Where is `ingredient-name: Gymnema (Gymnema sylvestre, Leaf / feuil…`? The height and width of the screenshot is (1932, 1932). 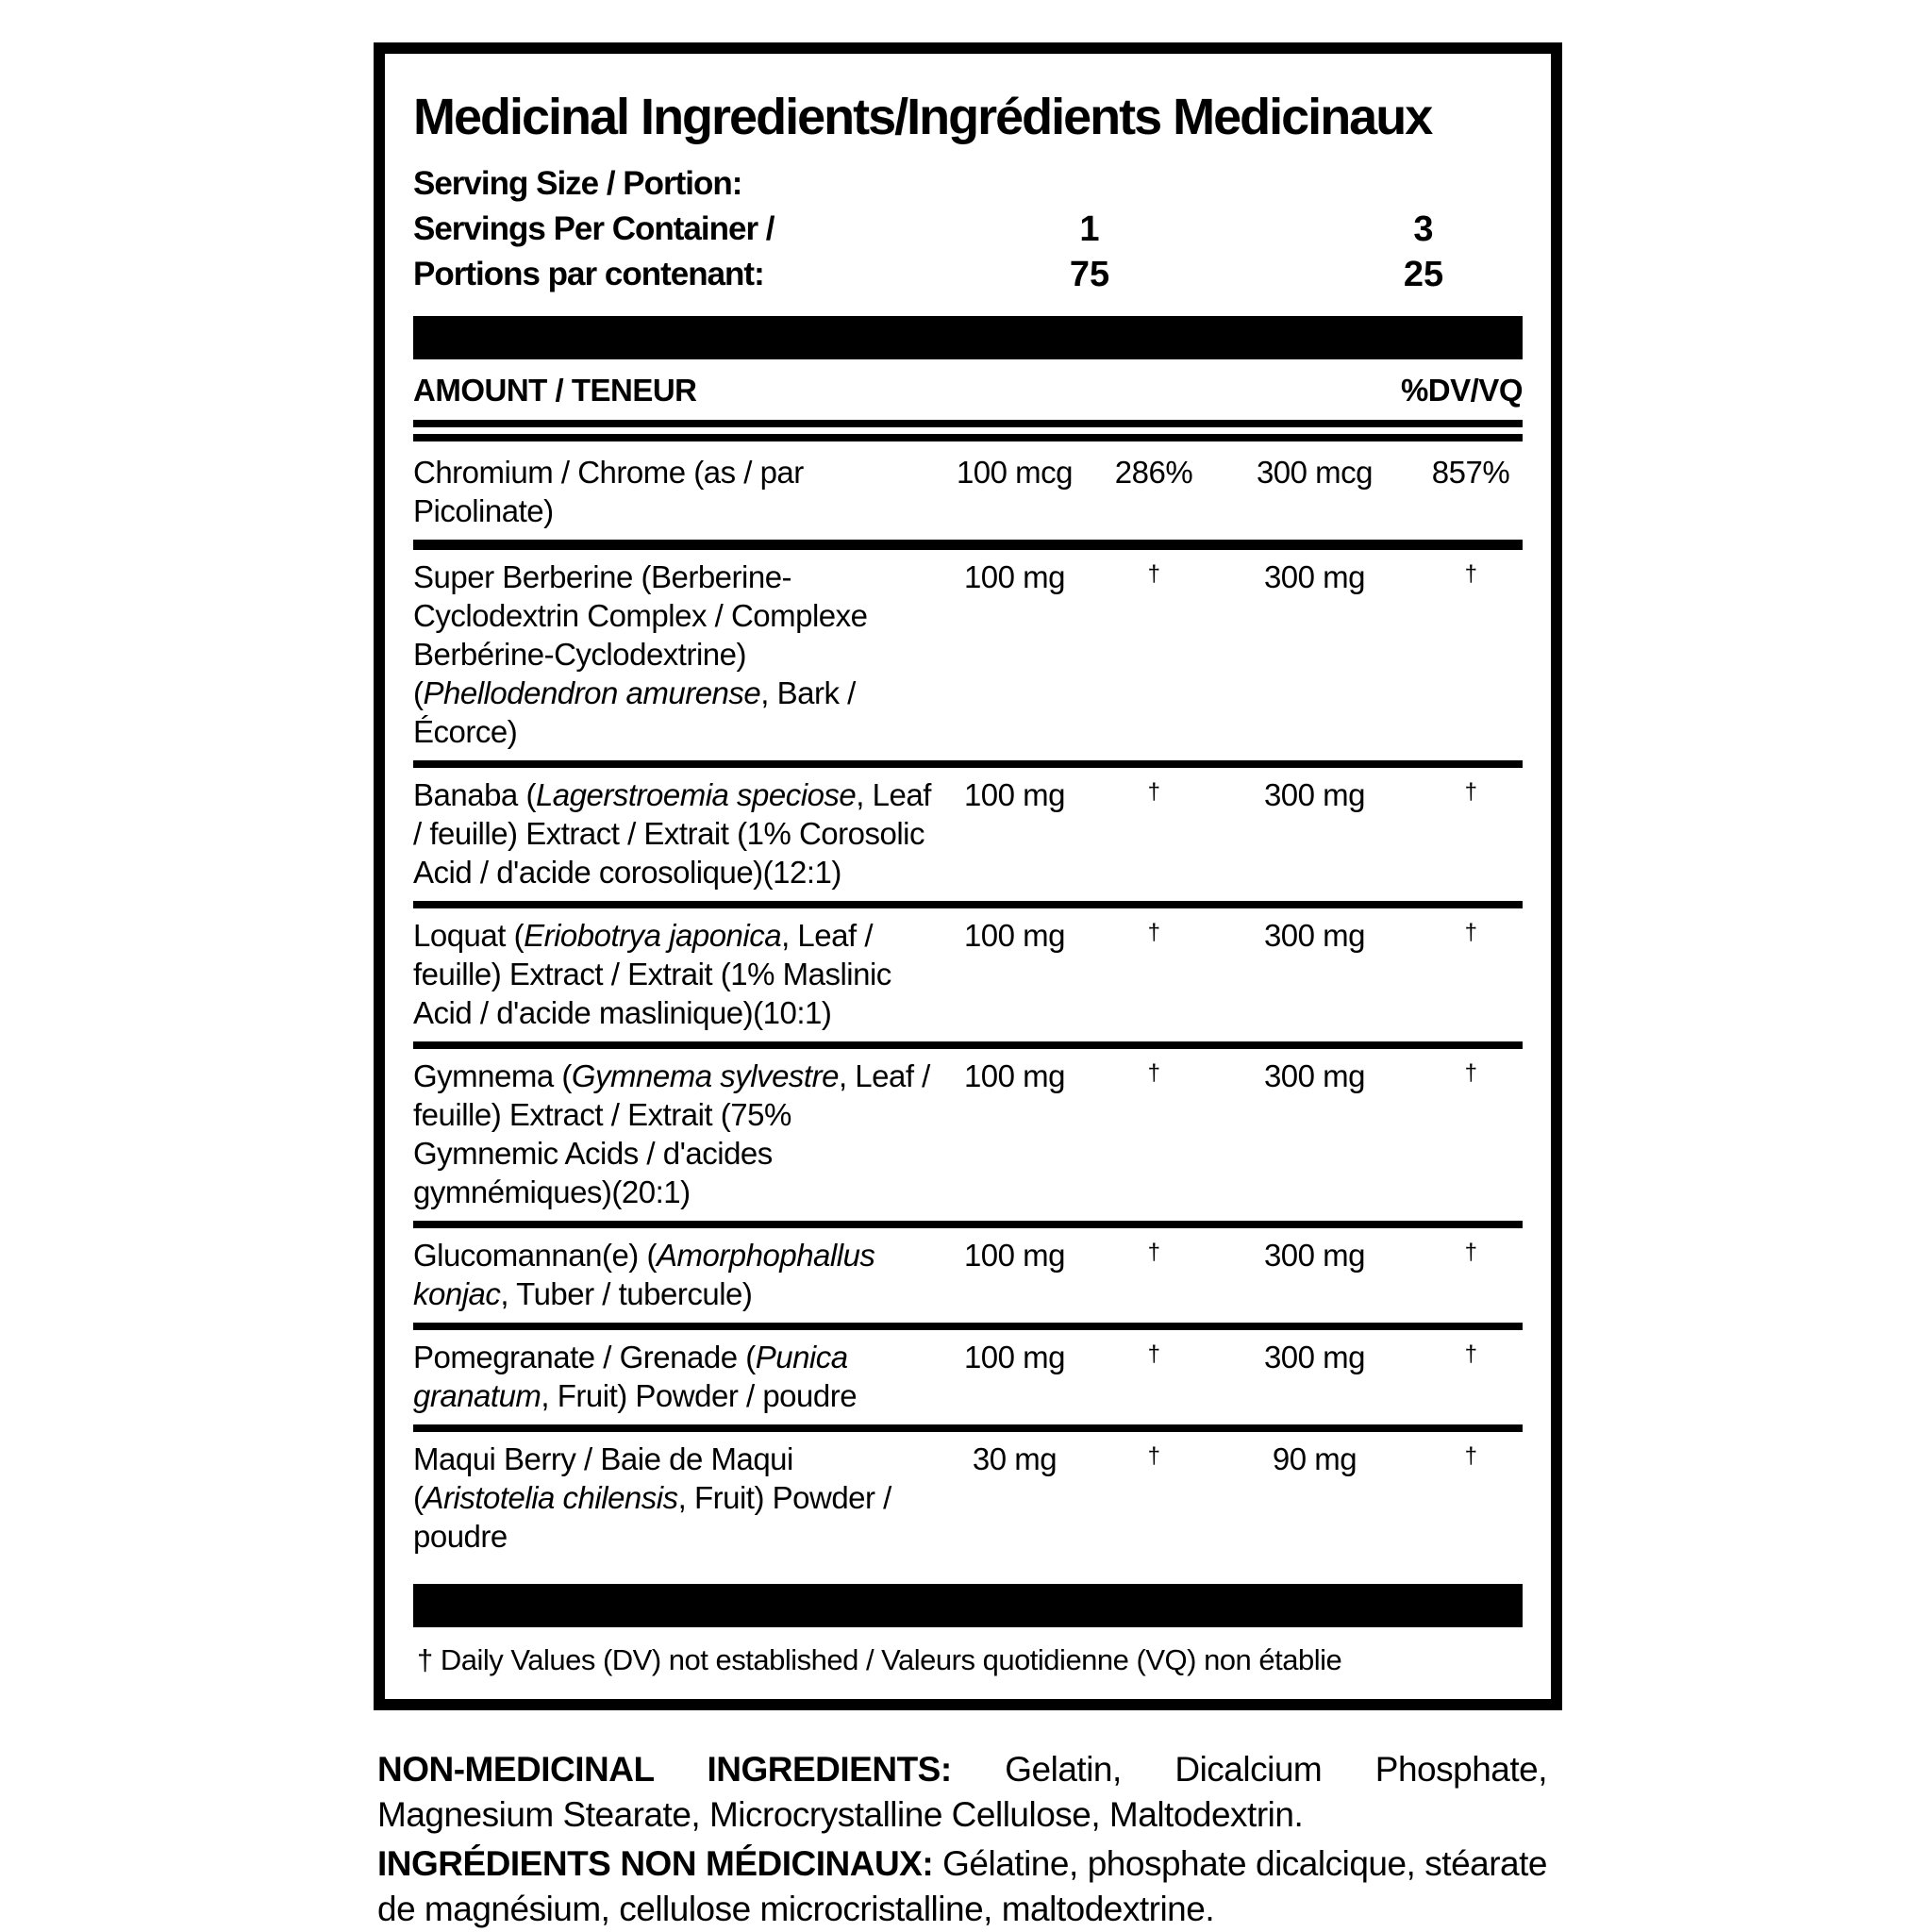 ingredient-name: Gymnema (Gymnema sylvestre, Leaf / feuil… is located at coordinates (672, 1134).